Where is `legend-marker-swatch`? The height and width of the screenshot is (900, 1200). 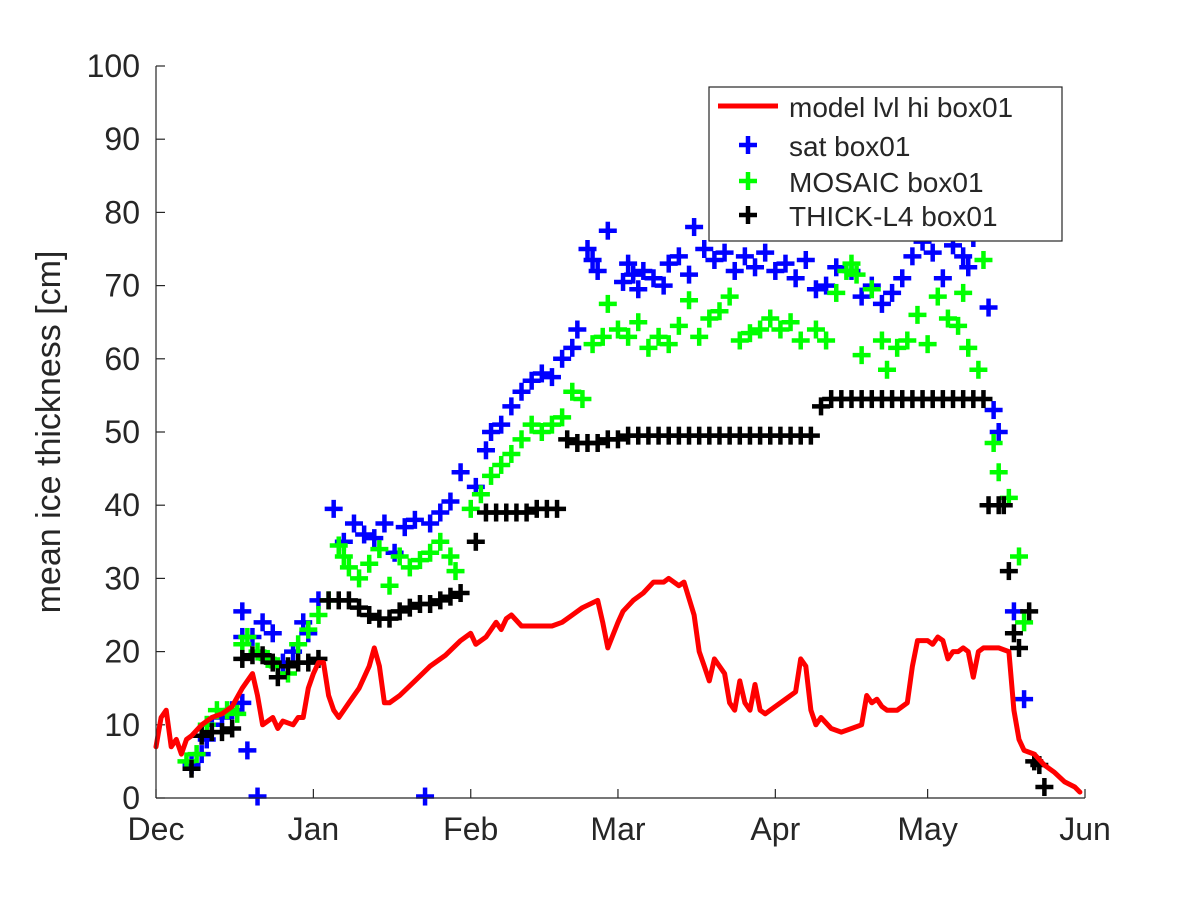
legend-marker-swatch is located at coordinates (748, 145).